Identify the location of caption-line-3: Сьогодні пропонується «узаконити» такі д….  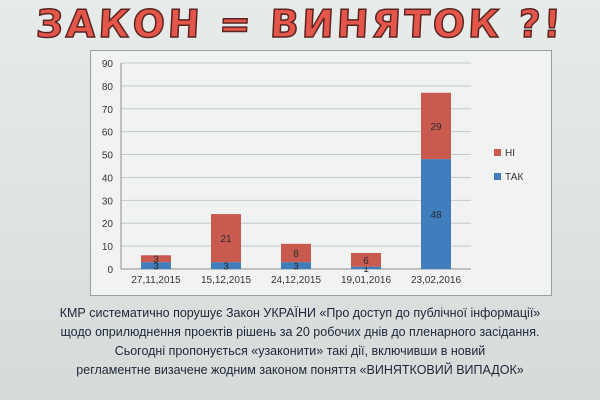
(300, 351).